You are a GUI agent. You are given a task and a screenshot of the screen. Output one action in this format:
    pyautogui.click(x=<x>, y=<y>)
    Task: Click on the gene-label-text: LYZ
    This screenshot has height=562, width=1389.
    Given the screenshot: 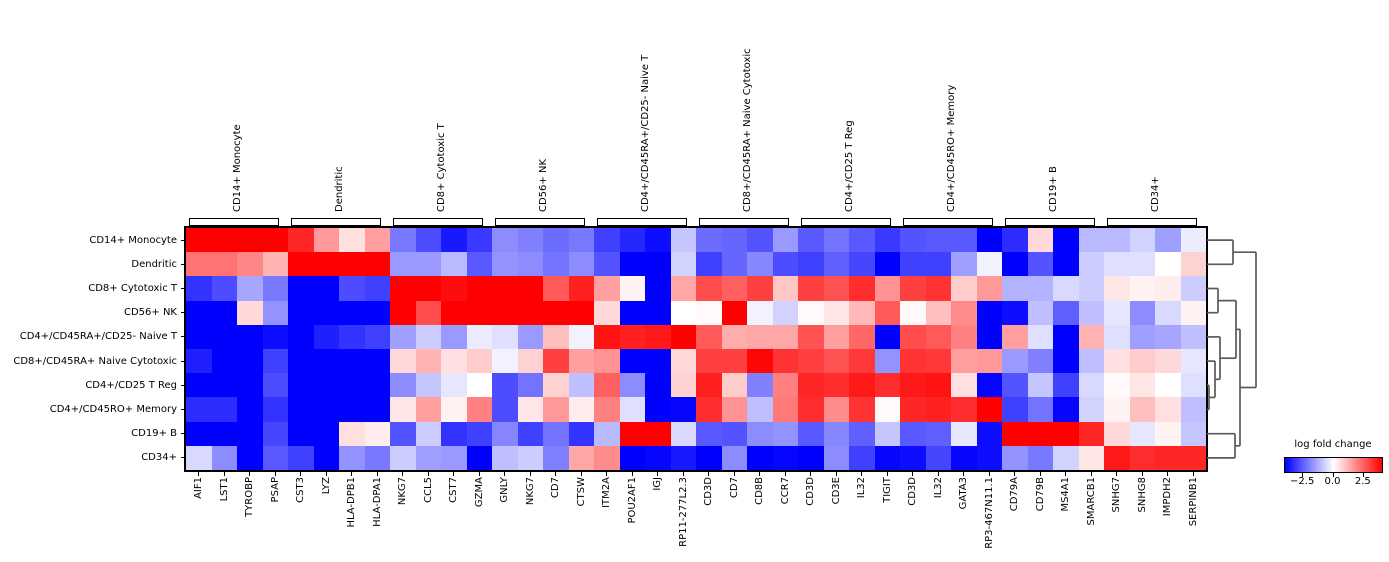 What is the action you would take?
    pyautogui.click(x=326, y=486)
    